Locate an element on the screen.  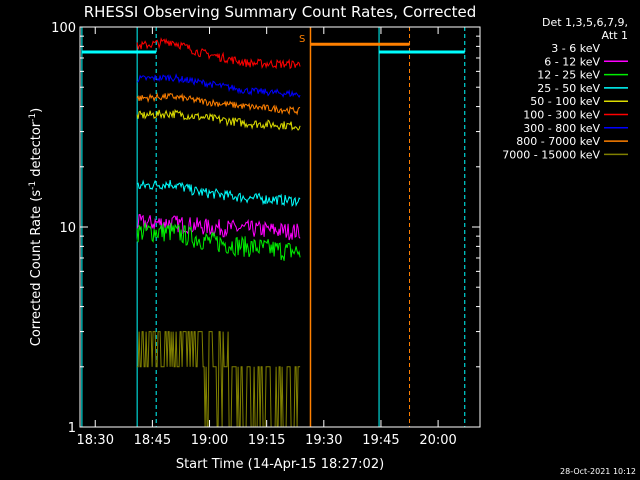
legend-label: 300 - 800 keV is located at coordinates (561, 128).